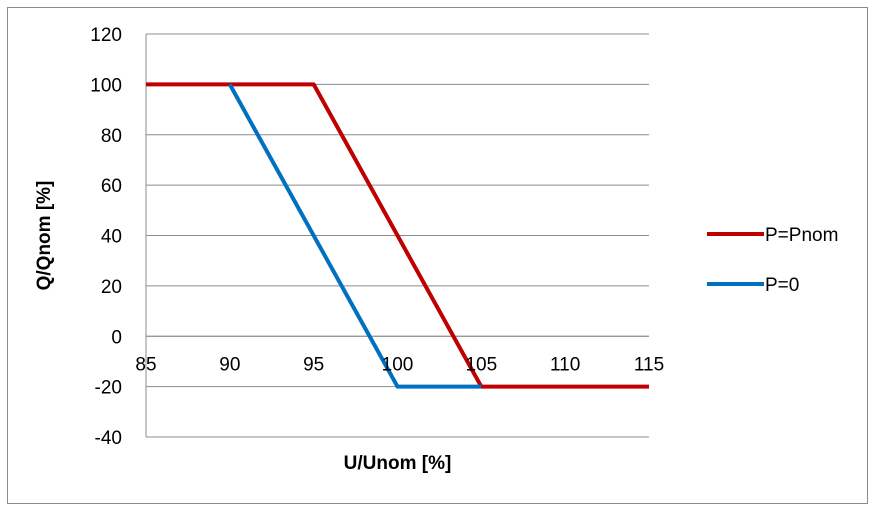 Image resolution: width=871 pixels, height=506 pixels. Describe the element at coordinates (44, 236) in the screenshot. I see `y-axis-title: Q/Qnom [%]` at that location.